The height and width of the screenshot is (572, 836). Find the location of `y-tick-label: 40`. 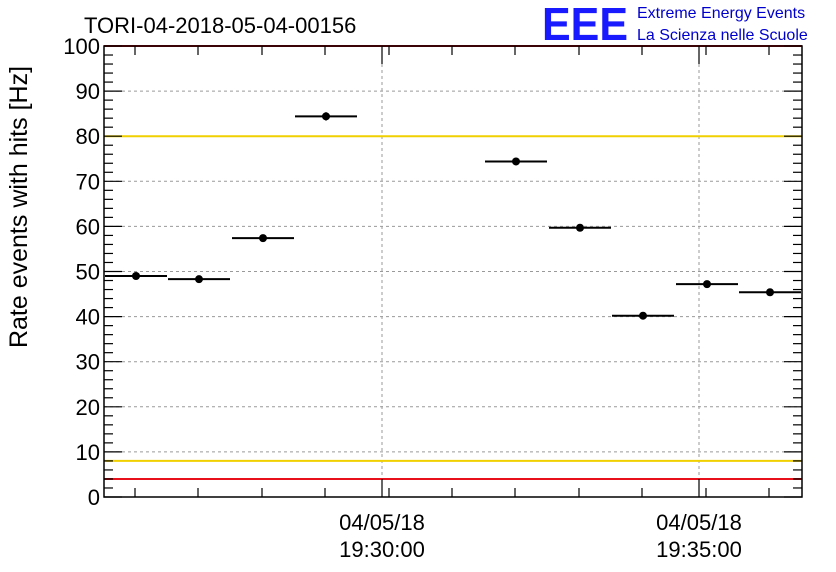

y-tick-label: 40 is located at coordinates (88, 317).